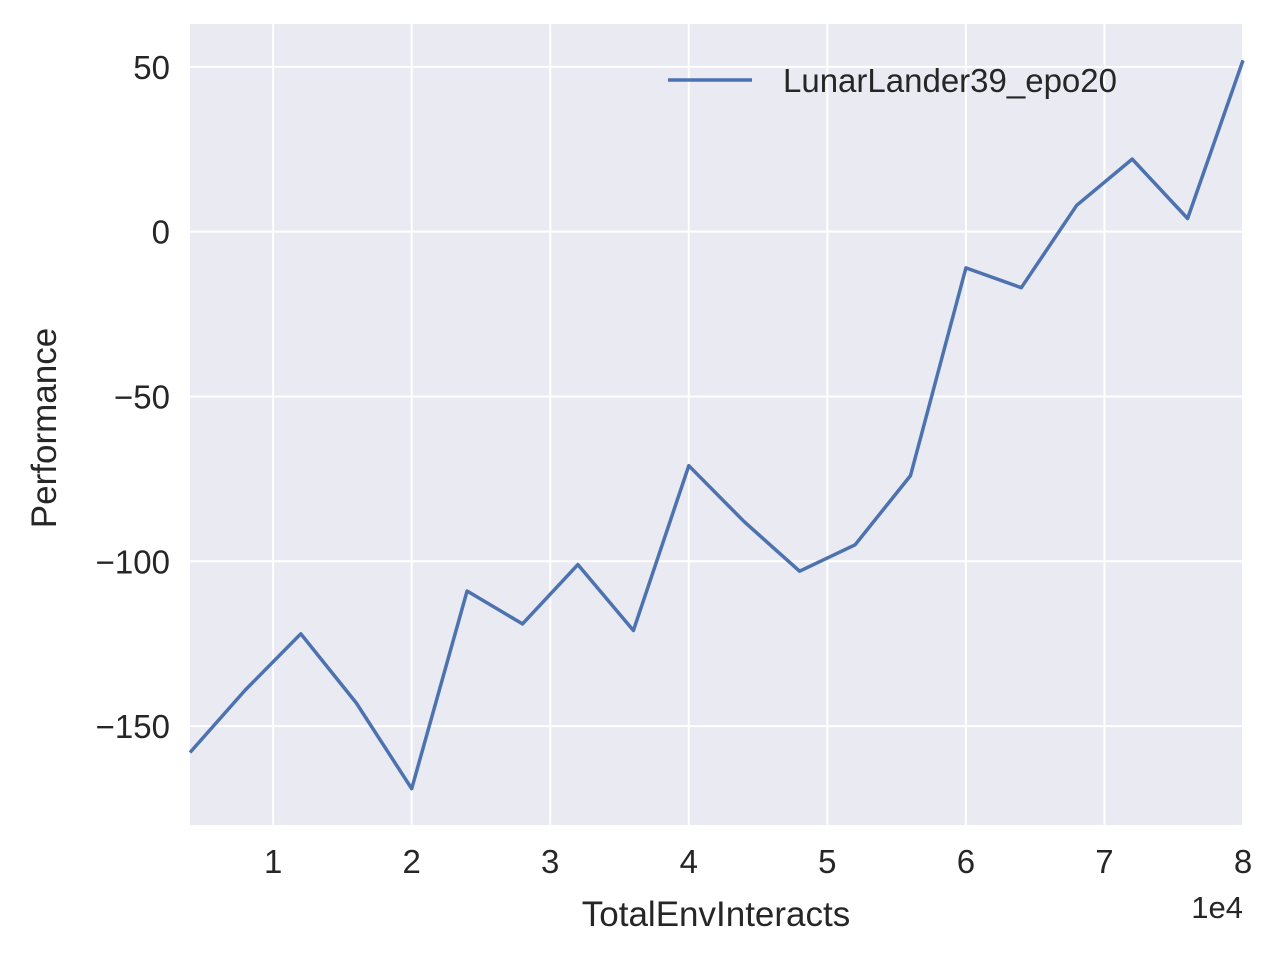 This screenshot has width=1280, height=960. I want to click on y-tick-label: −50, so click(142, 396).